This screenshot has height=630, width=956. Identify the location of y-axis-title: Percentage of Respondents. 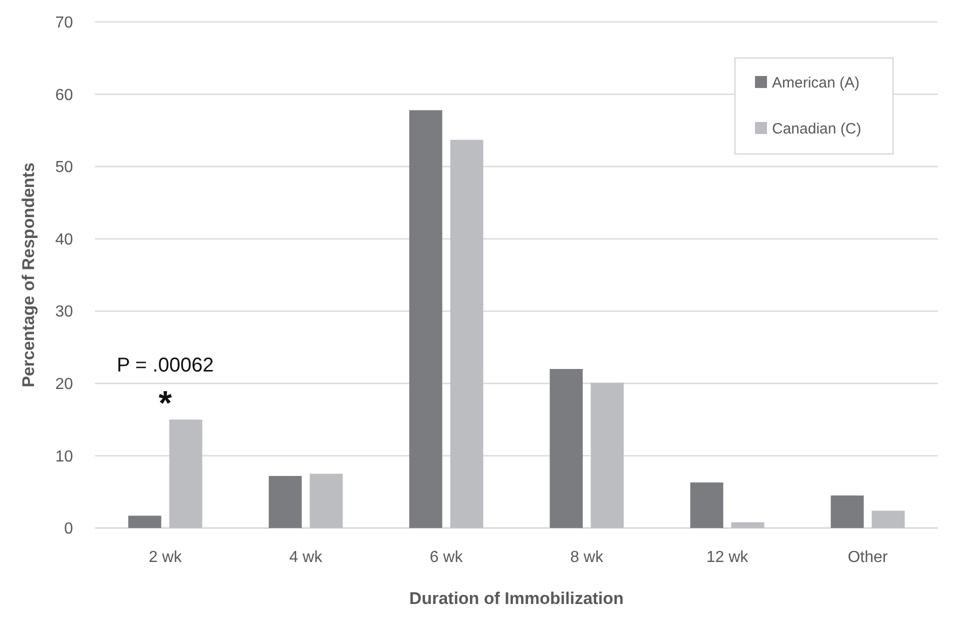
(28, 275).